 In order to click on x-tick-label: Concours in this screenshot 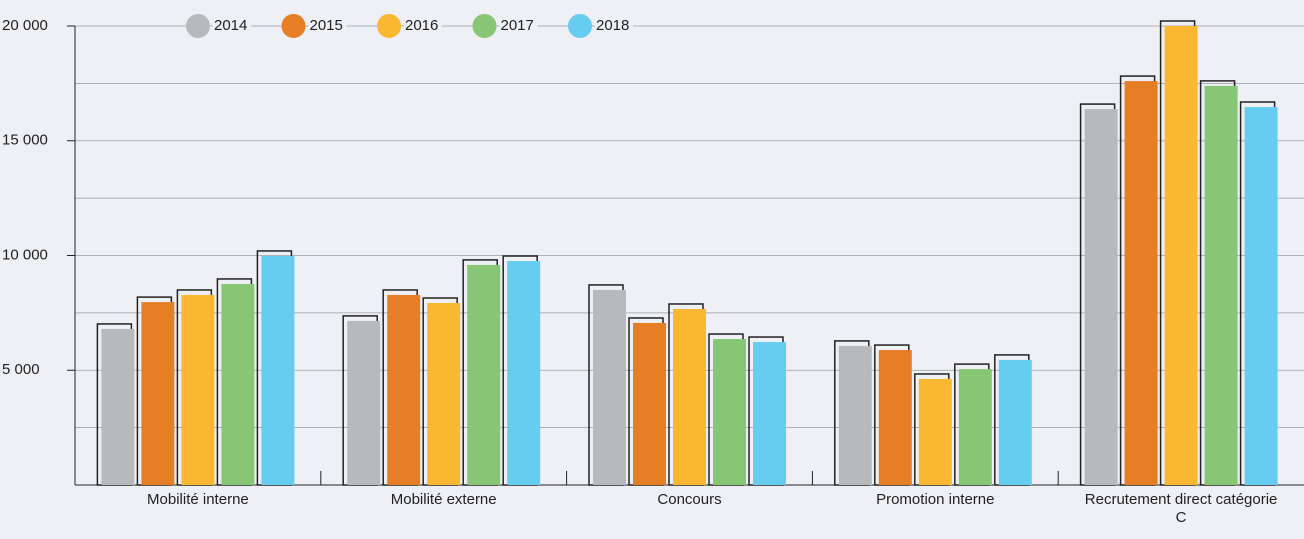, I will do `click(689, 499)`.